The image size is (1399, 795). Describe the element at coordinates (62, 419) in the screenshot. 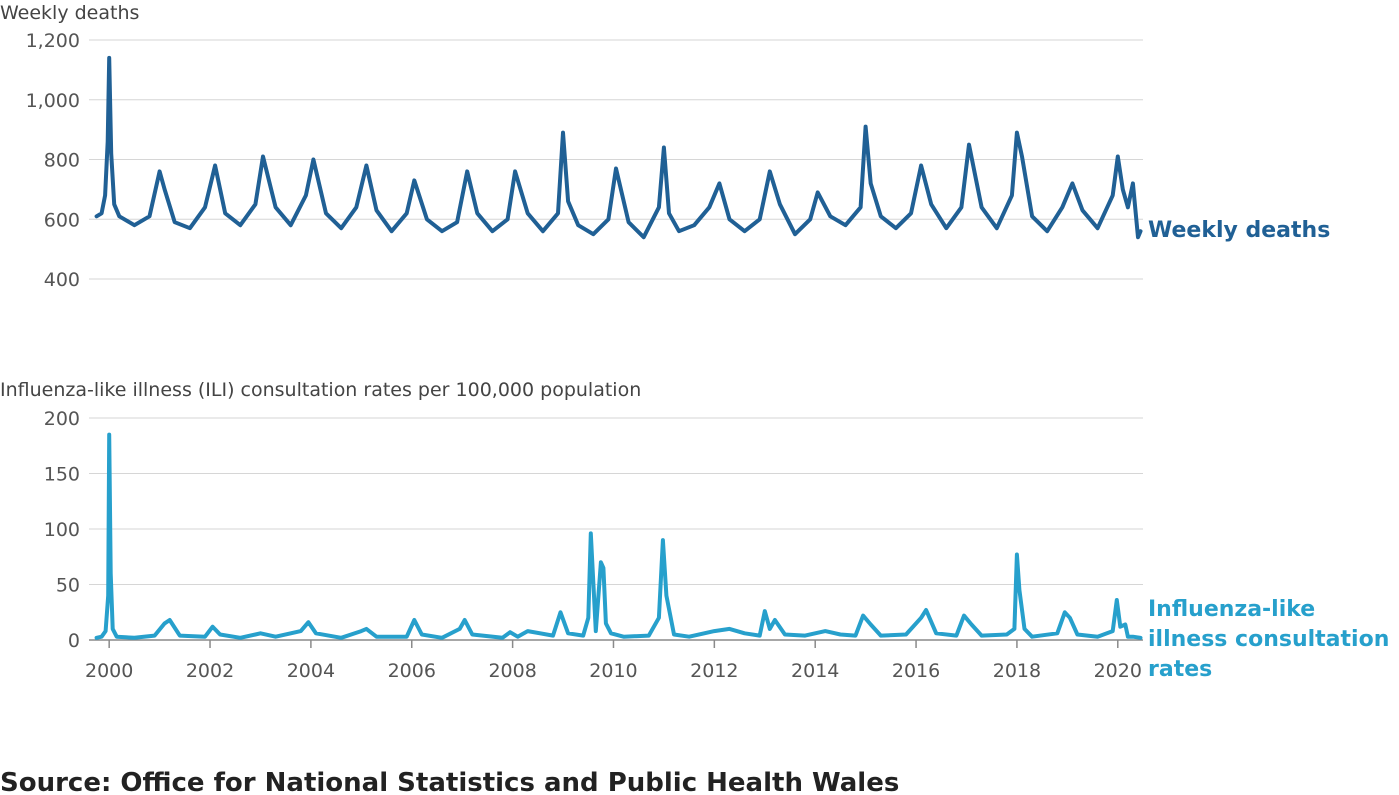

I see `ili-y-tick-label-4: 200` at that location.